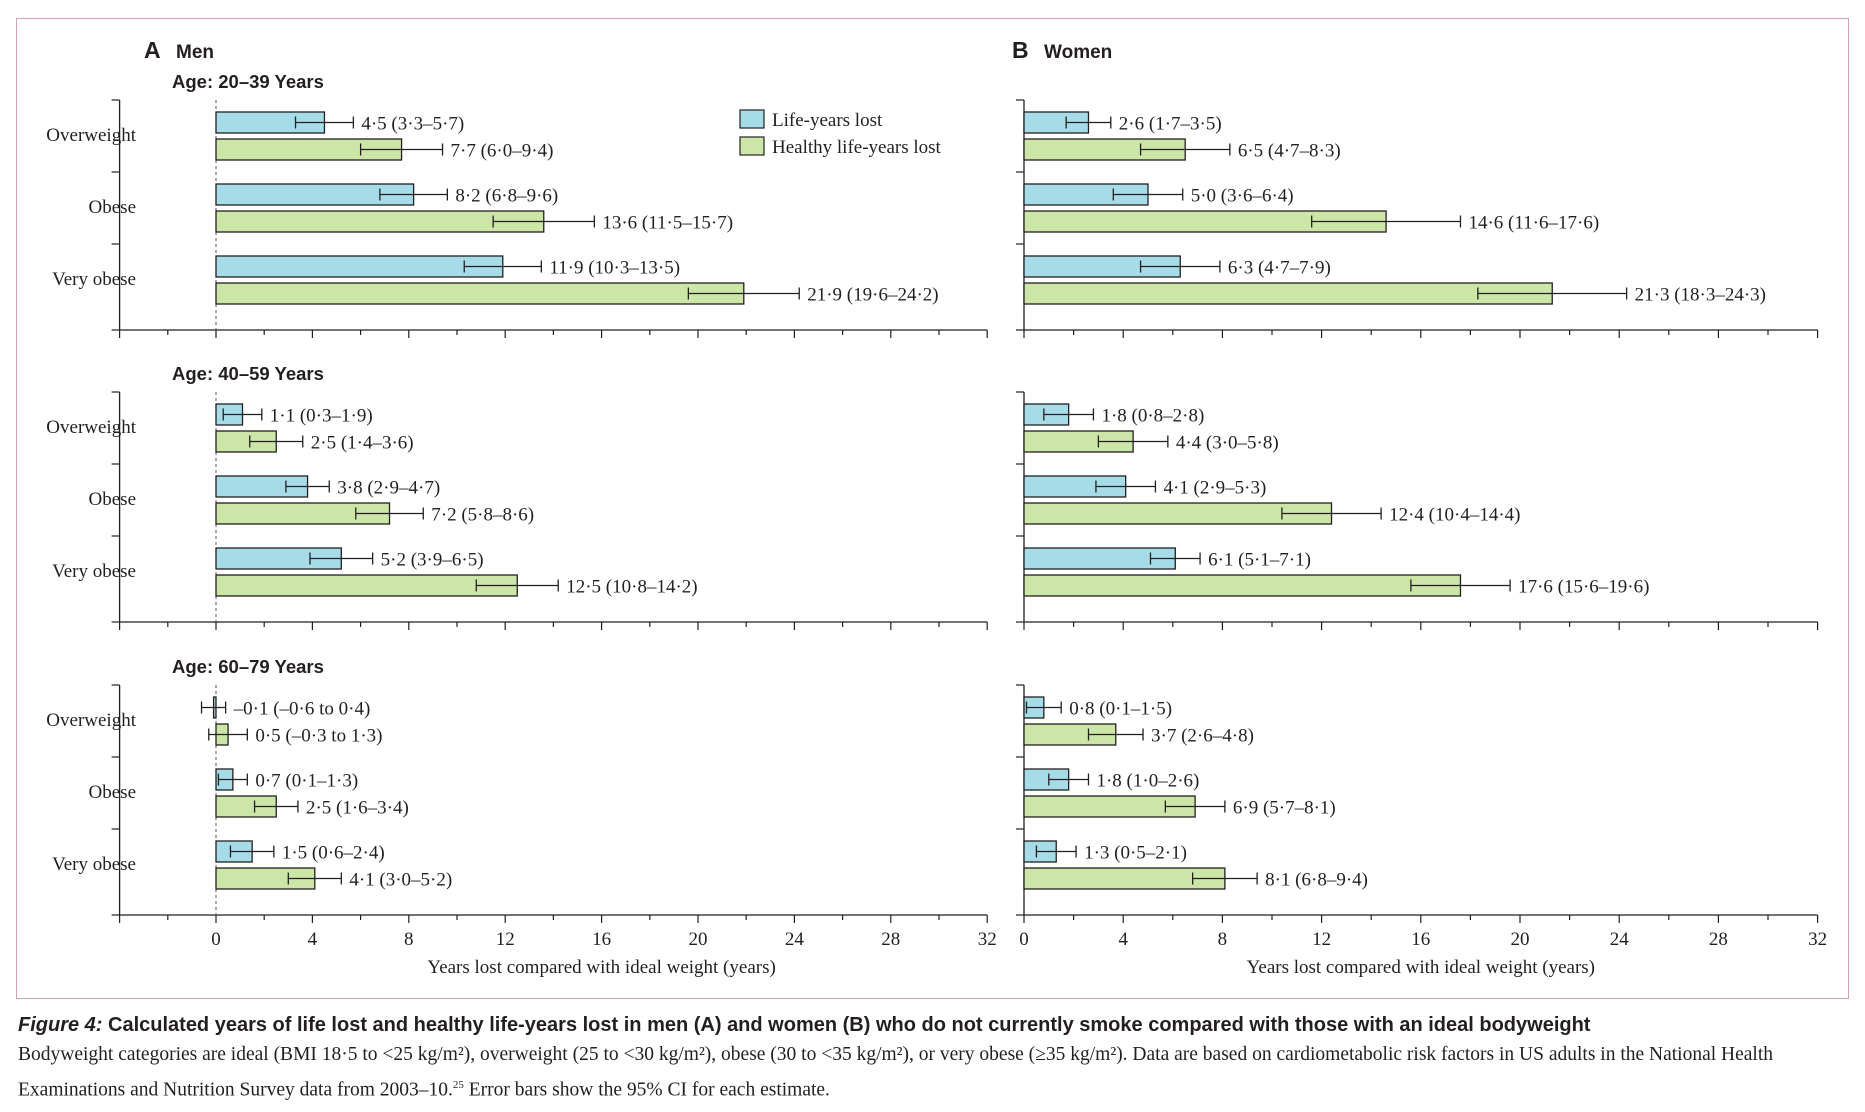 This screenshot has width=1865, height=1112. I want to click on data-label: 1·8 (0·8–2·8), so click(1152, 416).